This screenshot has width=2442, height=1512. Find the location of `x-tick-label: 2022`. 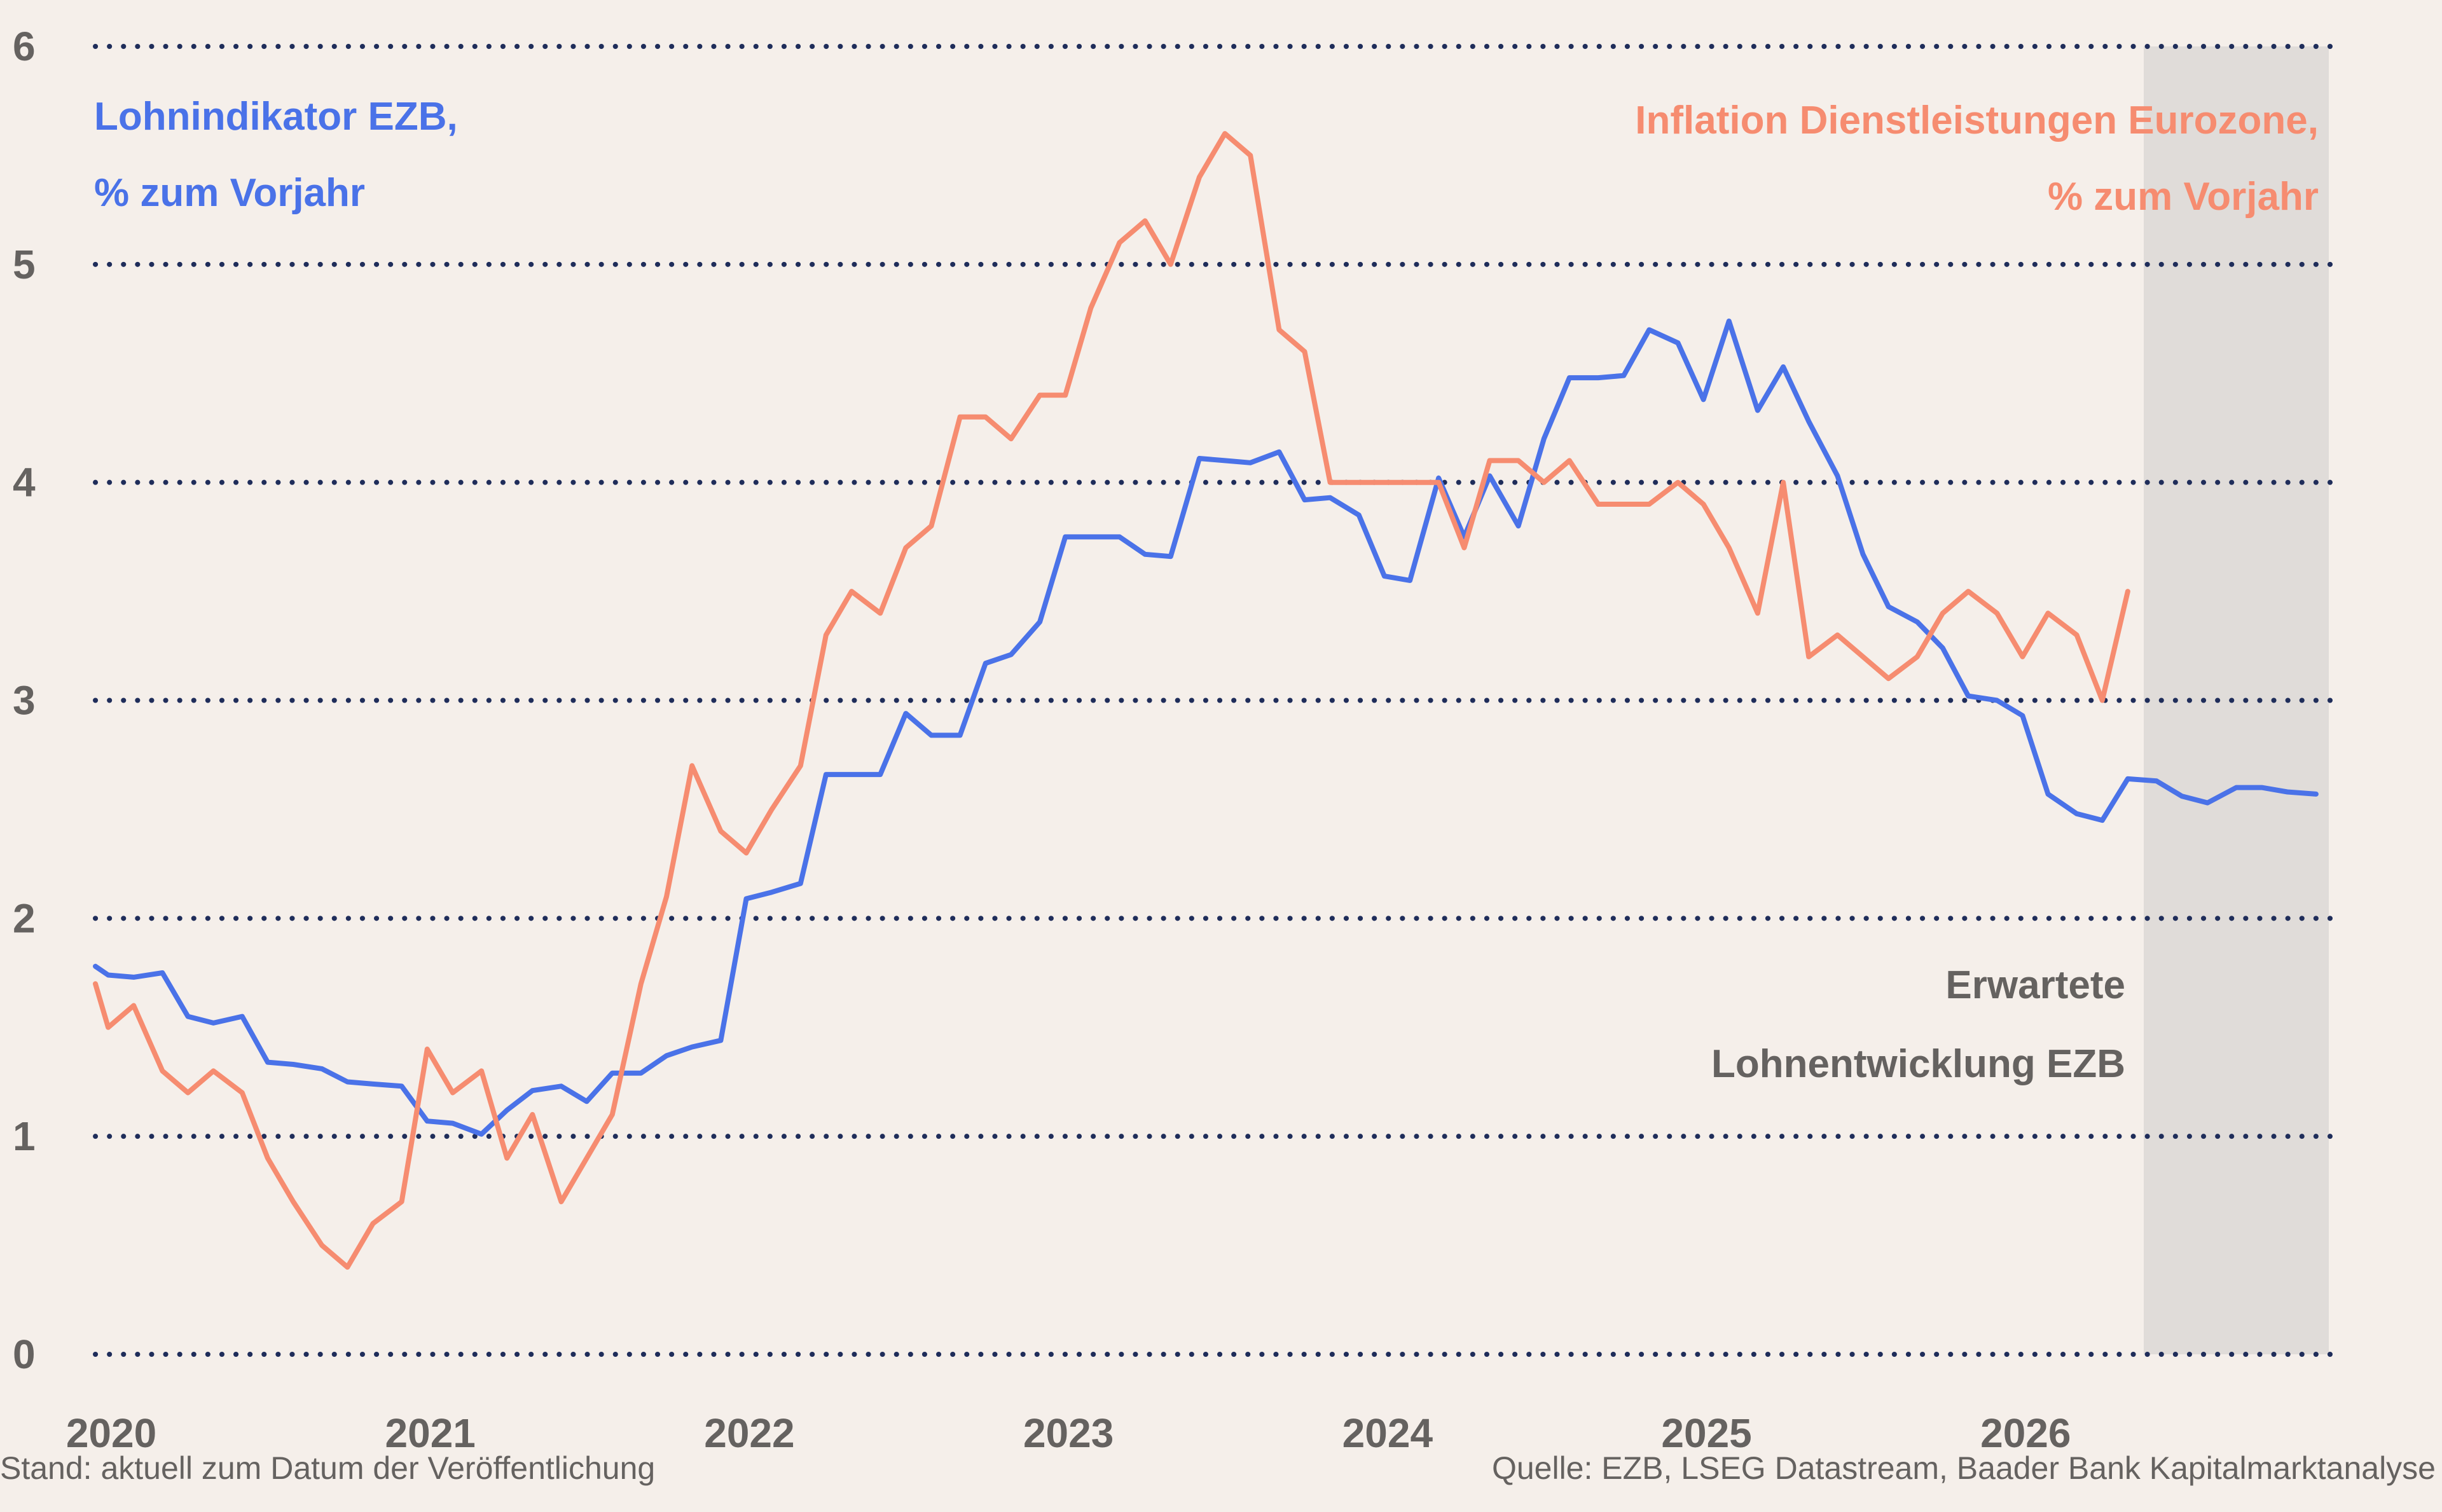

x-tick-label: 2022 is located at coordinates (749, 1433).